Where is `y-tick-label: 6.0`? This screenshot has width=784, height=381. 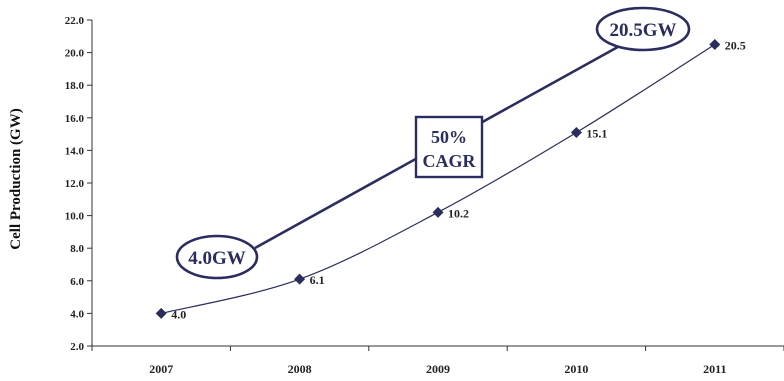 y-tick-label: 6.0 is located at coordinates (77, 282).